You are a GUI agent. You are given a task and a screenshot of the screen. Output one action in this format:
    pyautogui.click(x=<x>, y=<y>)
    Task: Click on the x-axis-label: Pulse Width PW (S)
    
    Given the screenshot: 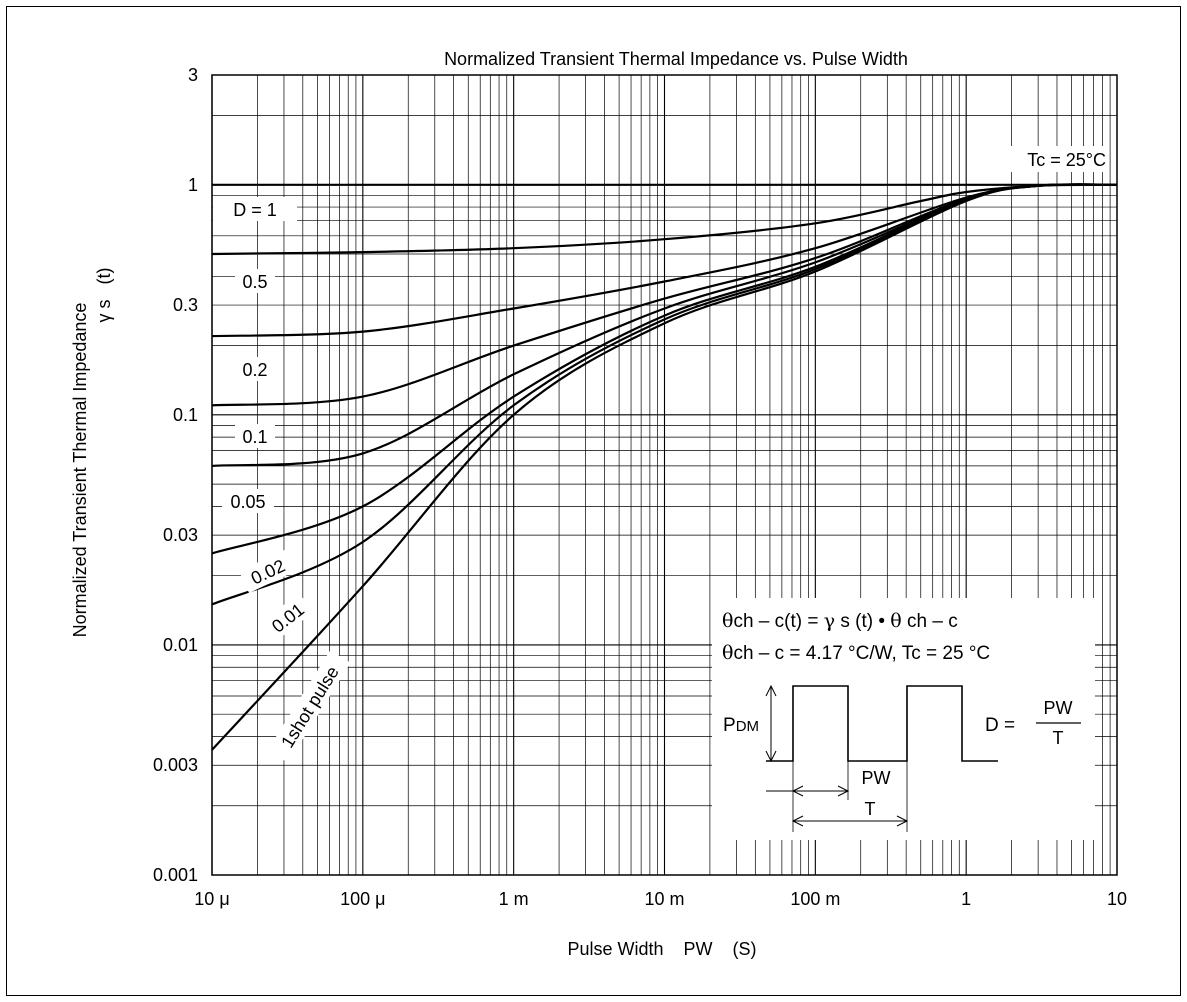 What is the action you would take?
    pyautogui.click(x=661, y=949)
    